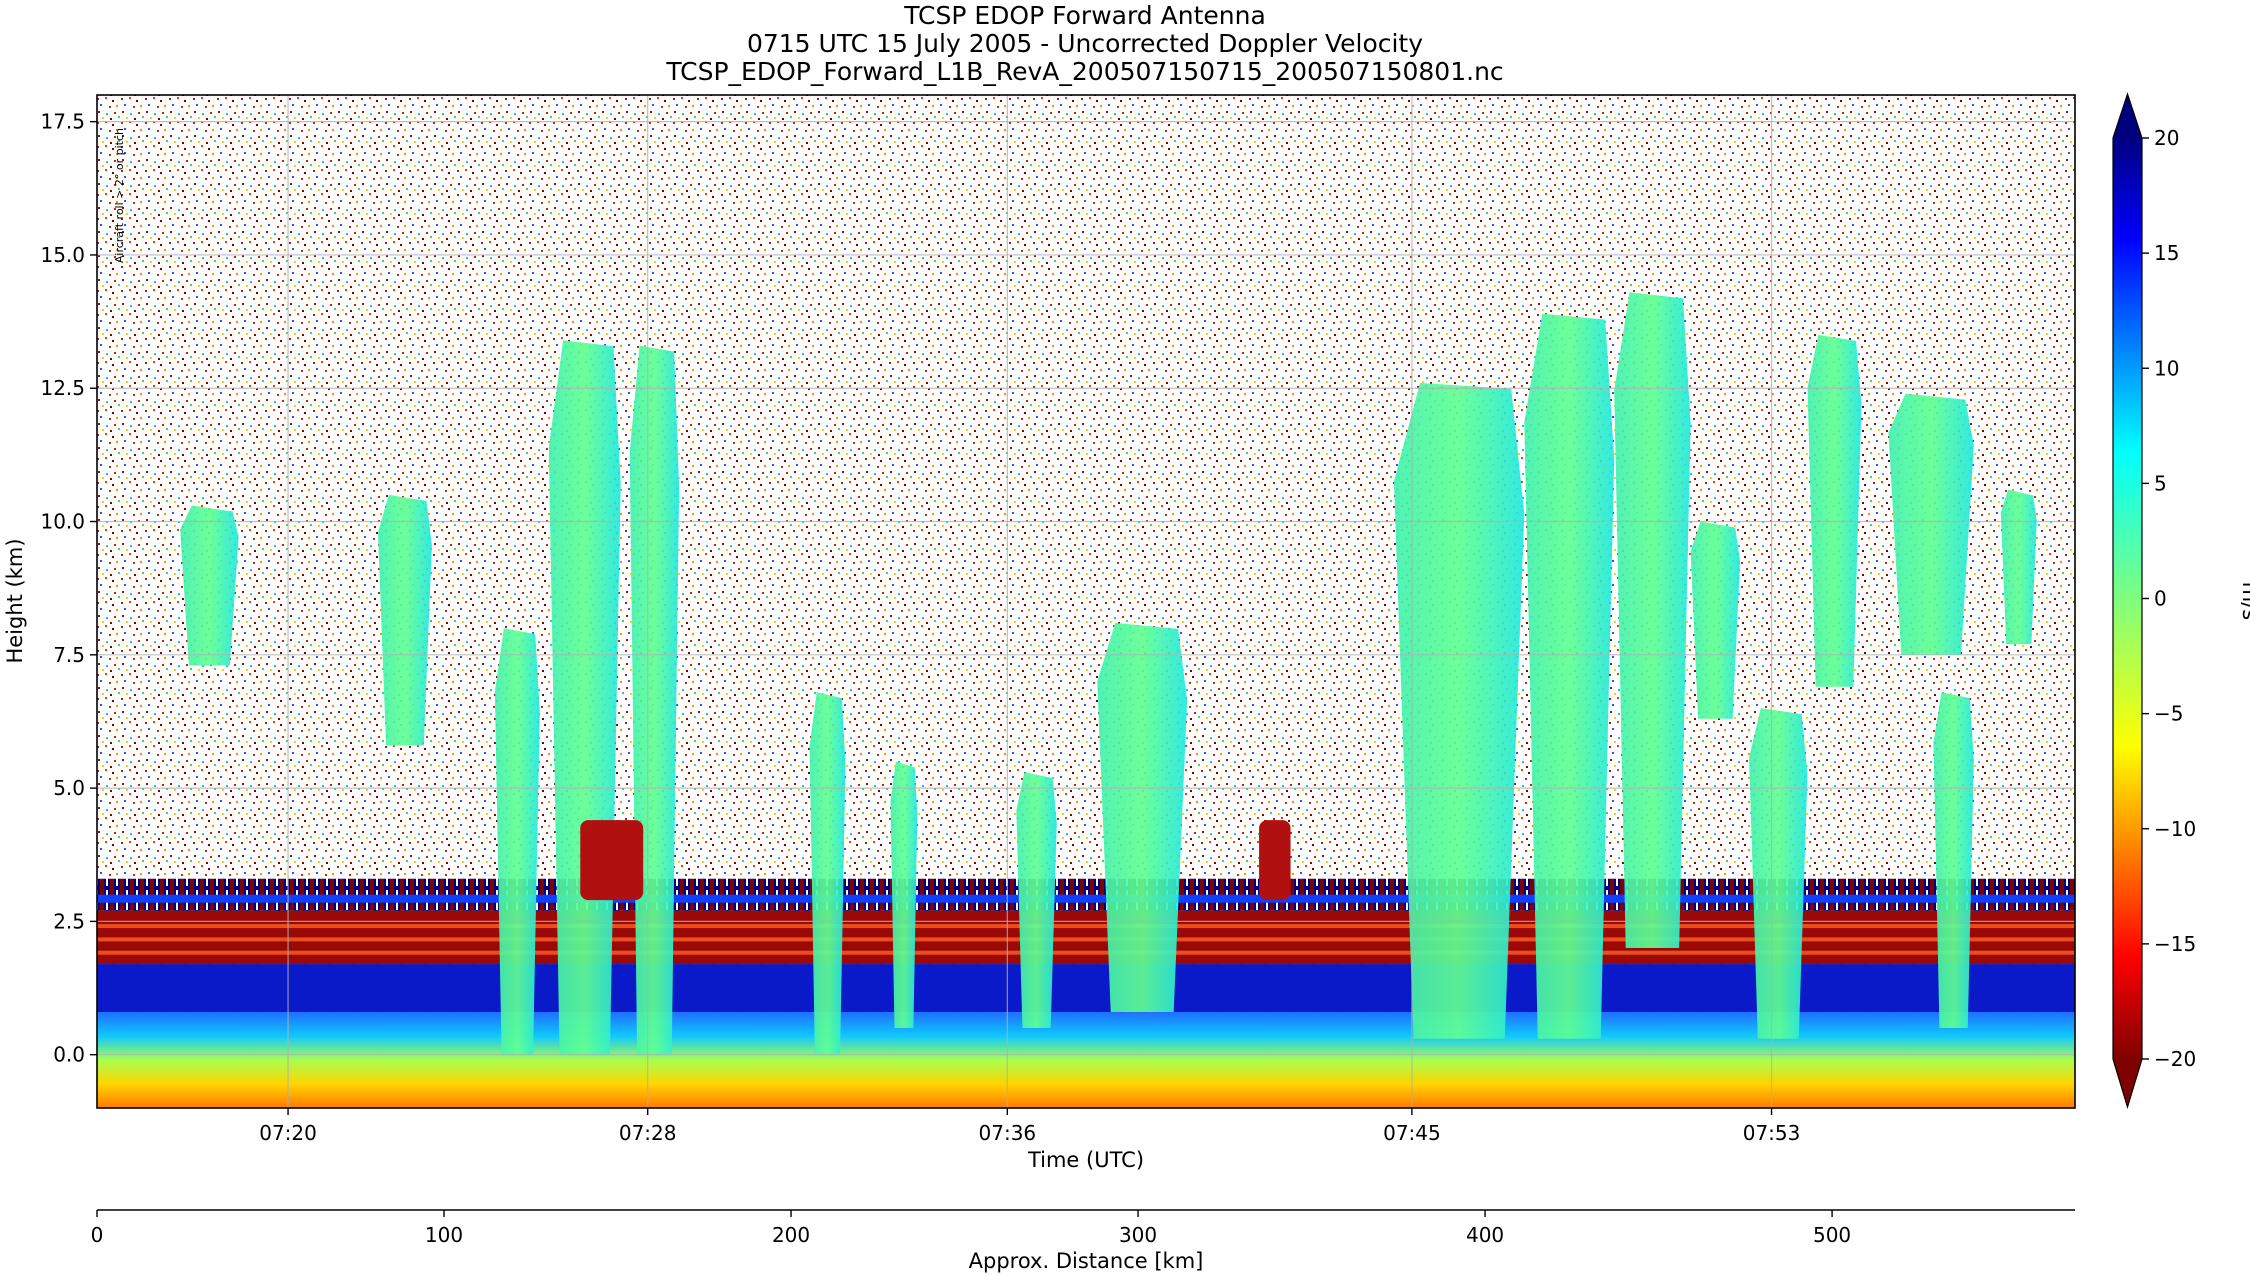 Image resolution: width=2250 pixels, height=1275 pixels. Describe the element at coordinates (444, 1235) in the screenshot. I see `distance-tick-label: 100` at that location.